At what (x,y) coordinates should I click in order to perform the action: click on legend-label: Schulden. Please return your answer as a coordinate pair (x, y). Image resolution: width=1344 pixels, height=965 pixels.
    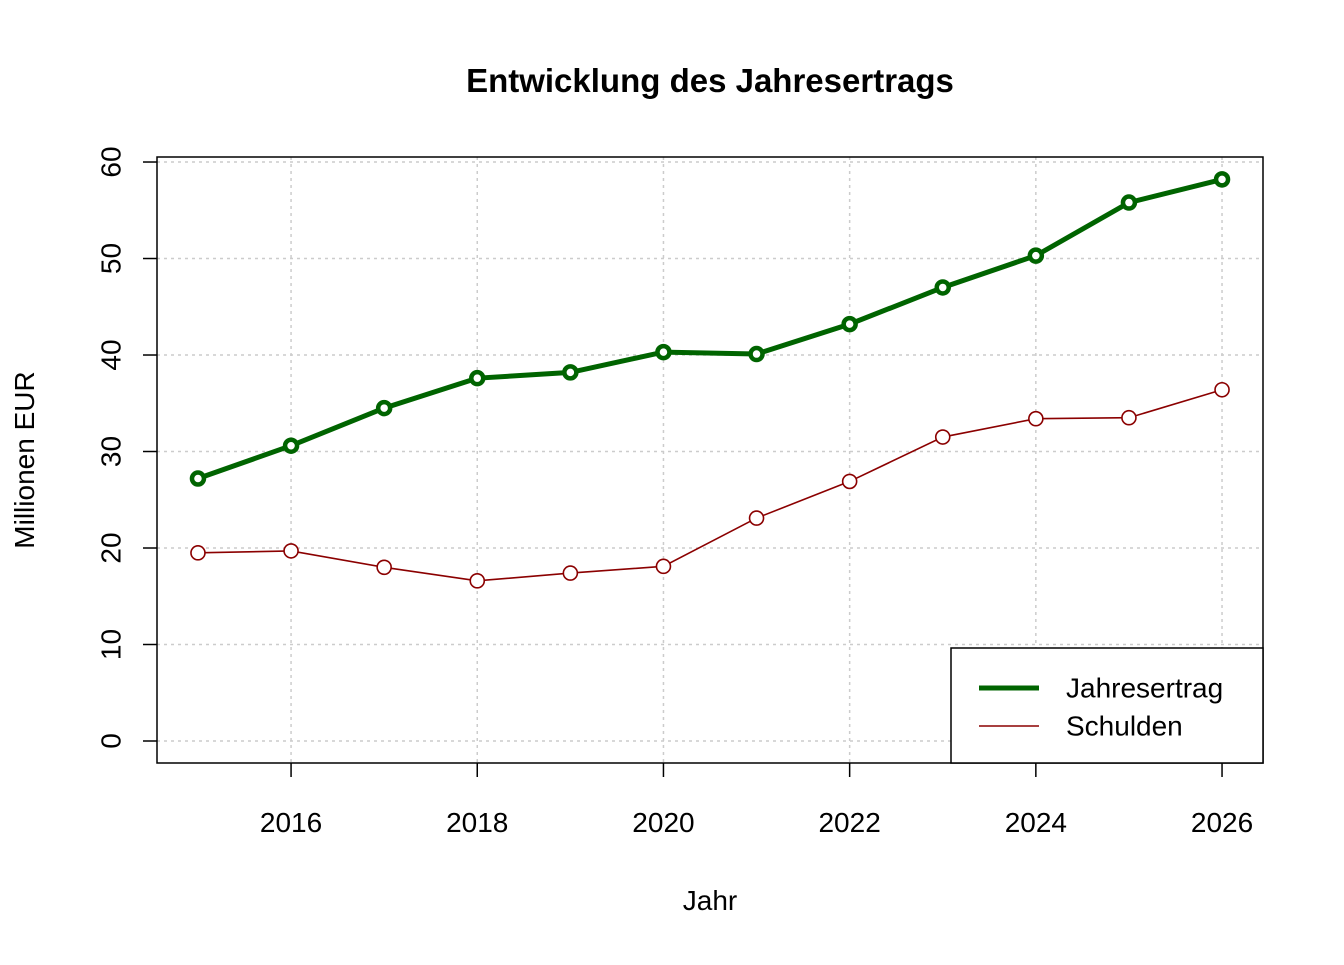
    Looking at the image, I should click on (1124, 726).